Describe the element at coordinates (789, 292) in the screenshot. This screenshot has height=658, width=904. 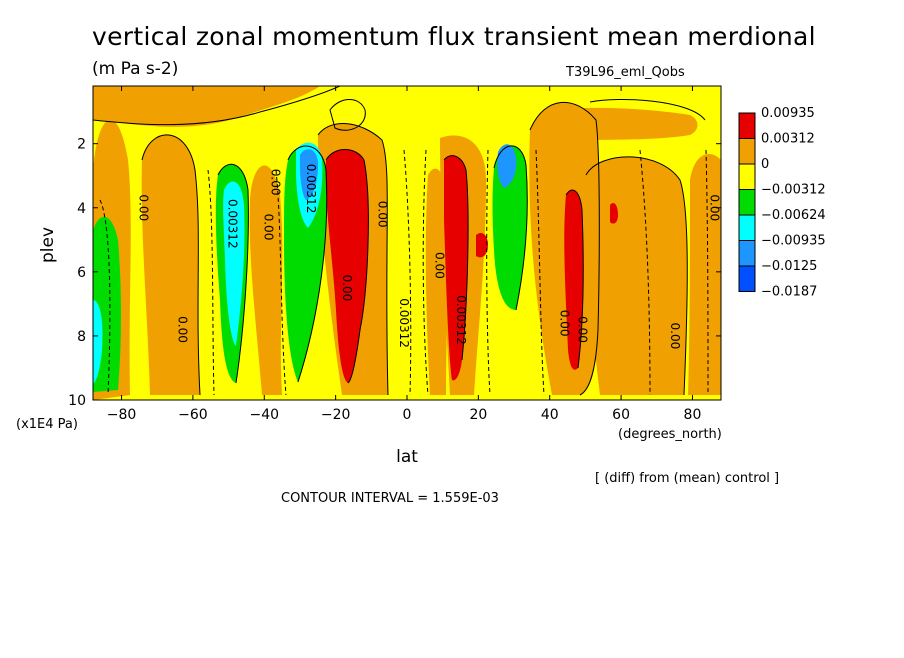
I see `colorbar-label: −0.0187` at that location.